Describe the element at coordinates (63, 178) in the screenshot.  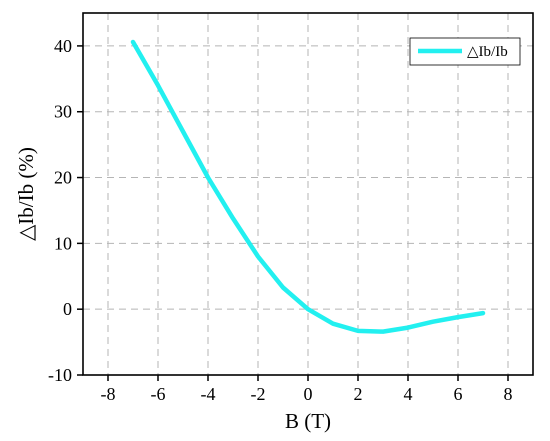
I see `y-tick-label: 20` at that location.